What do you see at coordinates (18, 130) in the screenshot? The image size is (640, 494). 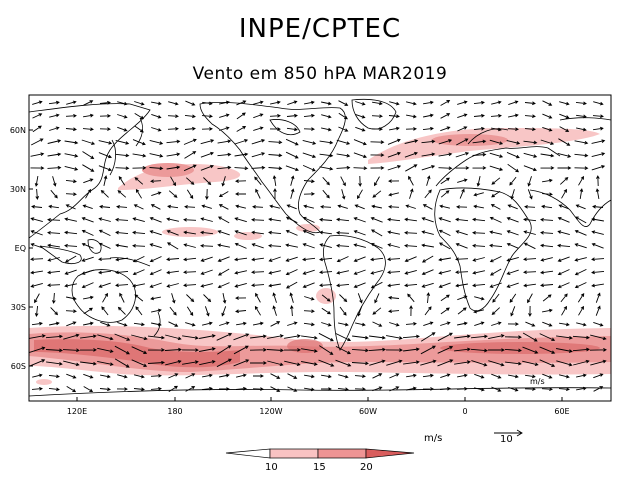 I see `lat-label-60n: 60N` at bounding box center [18, 130].